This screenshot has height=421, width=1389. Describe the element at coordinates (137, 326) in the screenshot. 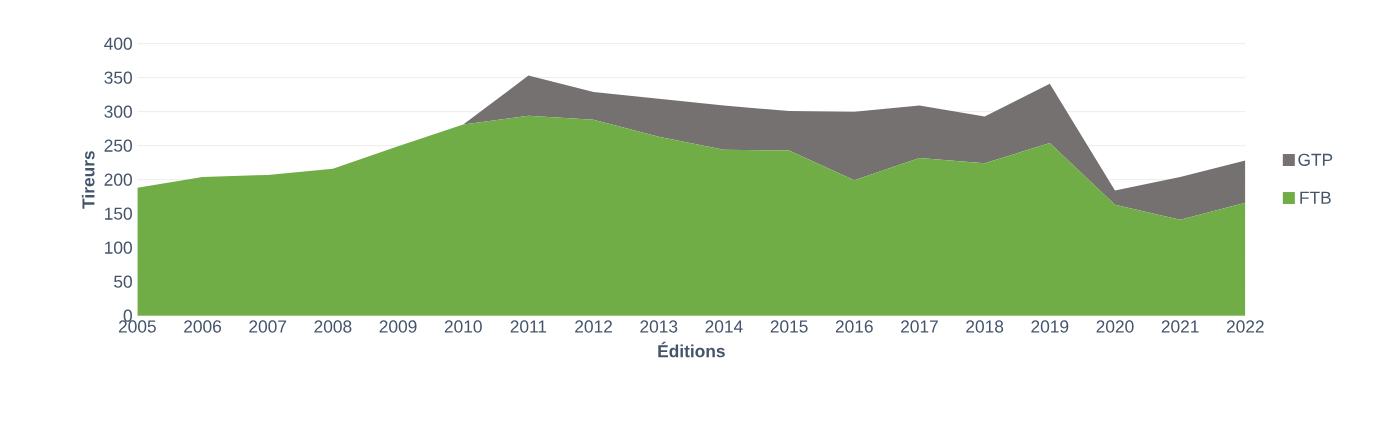

I see `x-tick-label: 2005` at that location.